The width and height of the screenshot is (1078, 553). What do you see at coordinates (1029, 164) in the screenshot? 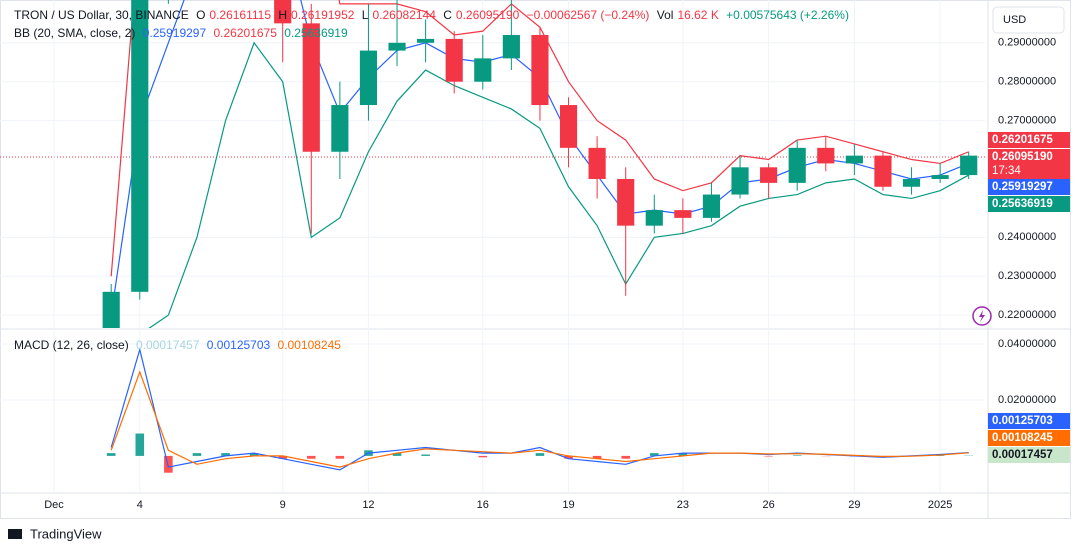
I see `price-tag: 0.26095190 17:34` at bounding box center [1029, 164].